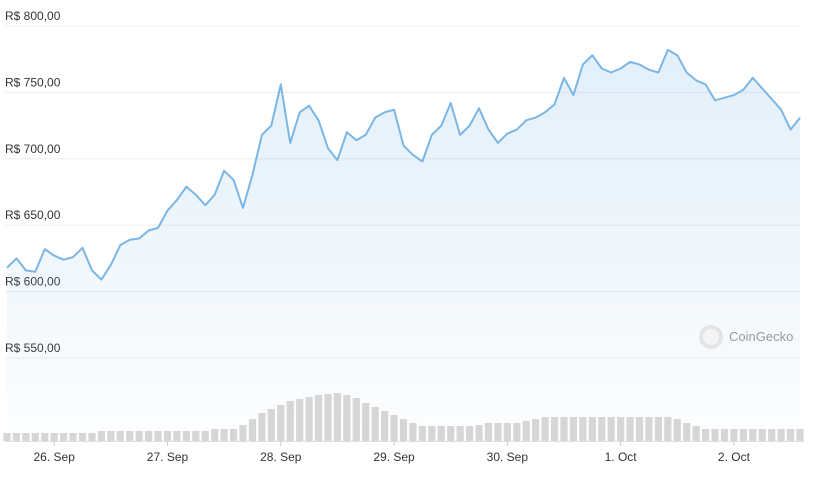 This screenshot has width=814, height=483. I want to click on x-tick-label: 30. Sep, so click(508, 457).